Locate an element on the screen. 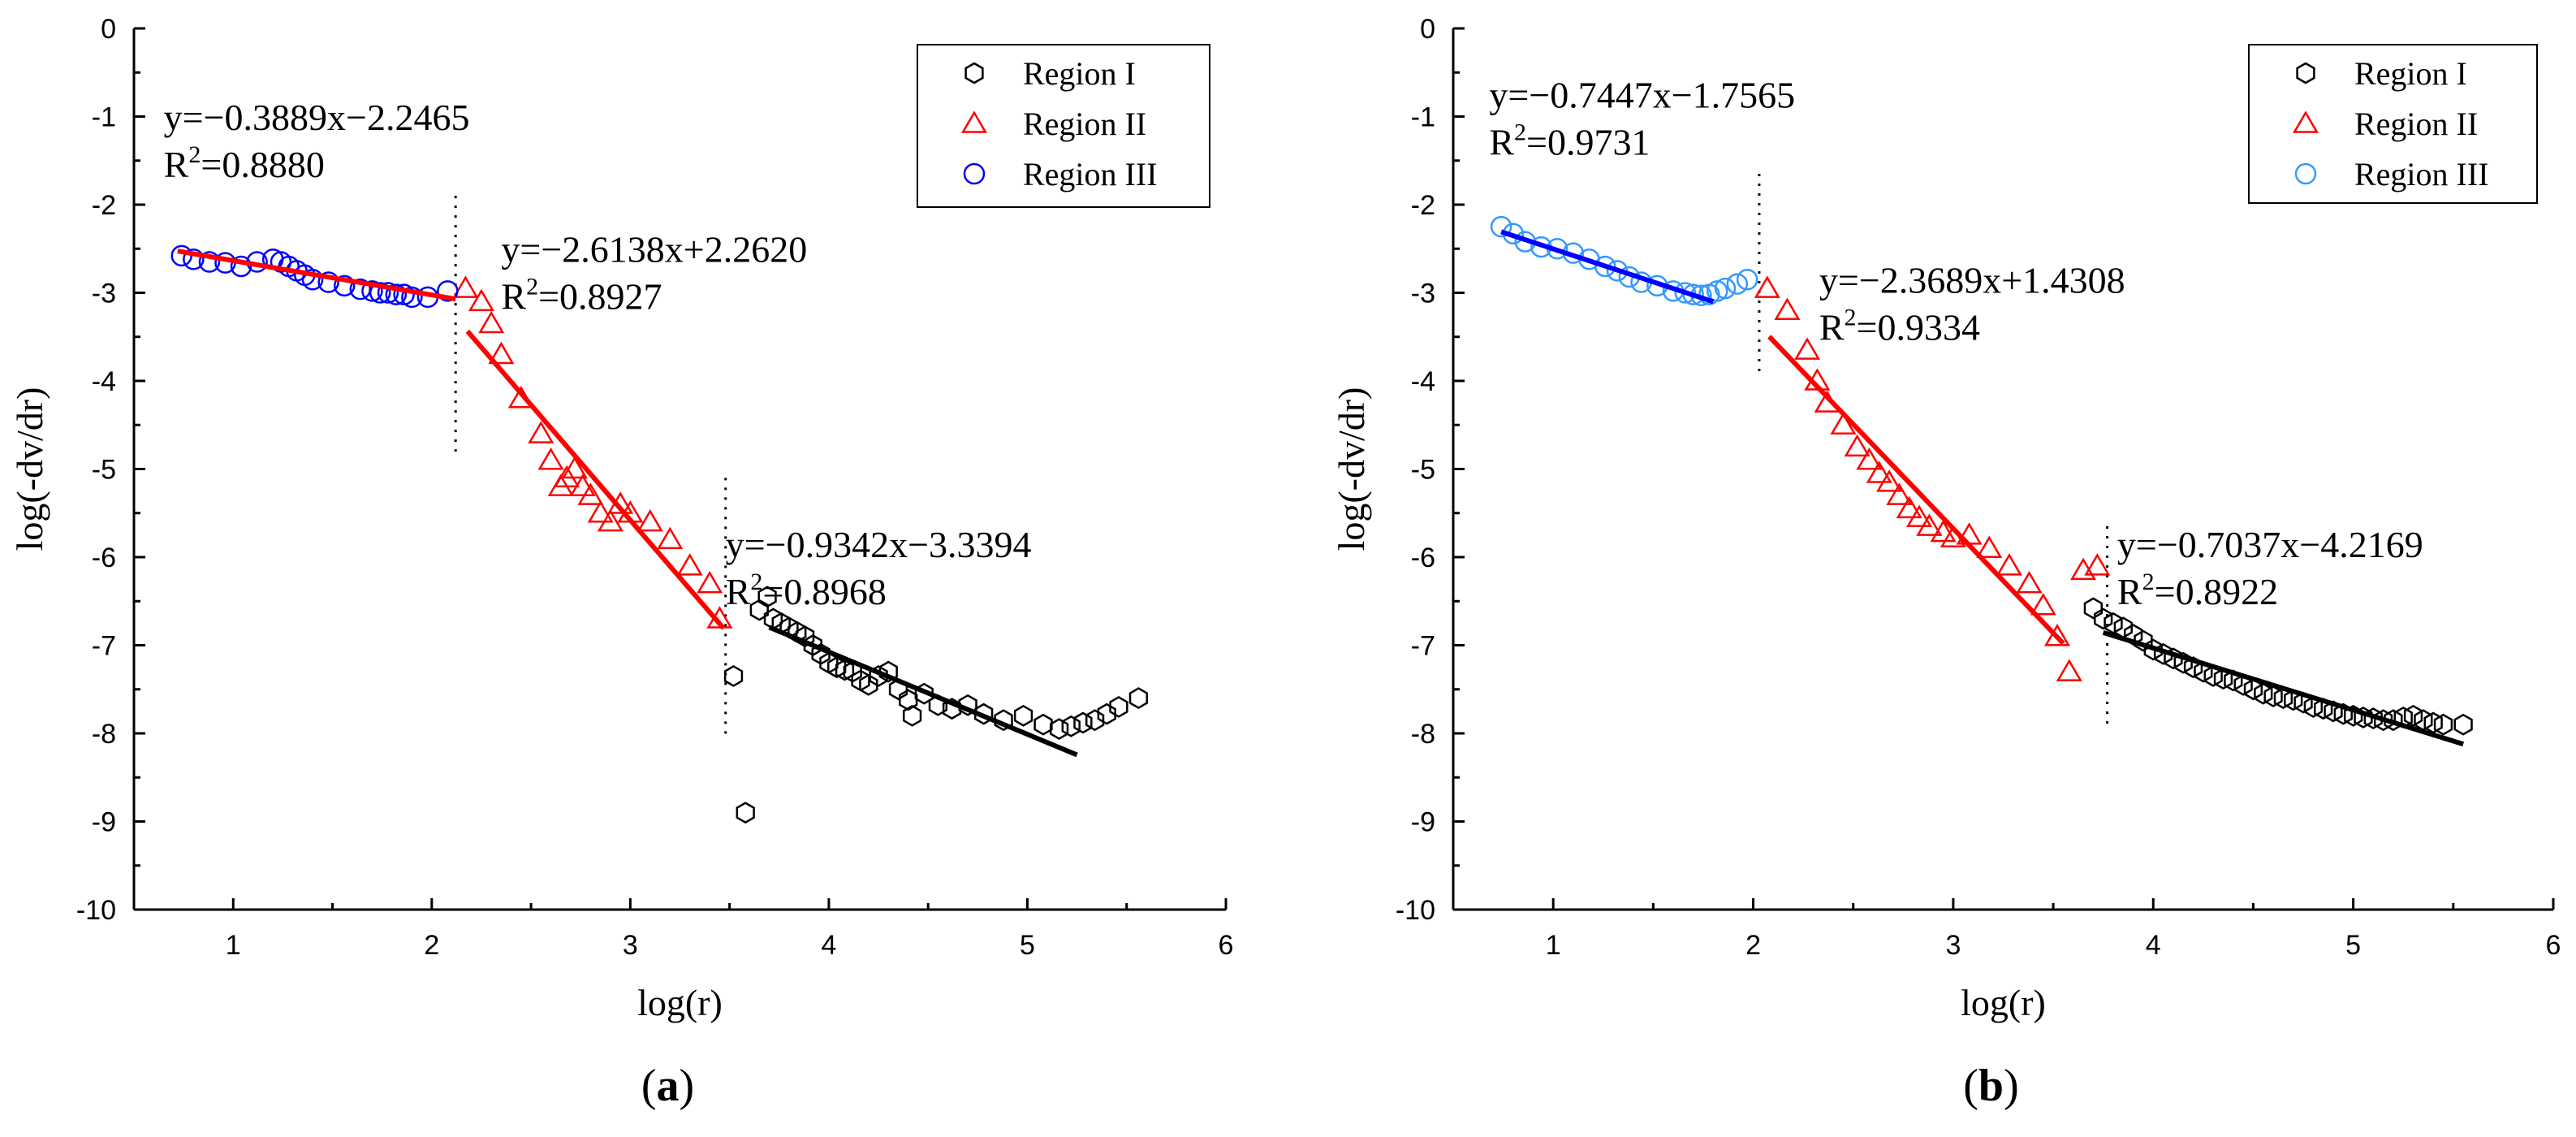 The width and height of the screenshot is (2576, 1137). series-region-i is located at coordinates (2278, 667).